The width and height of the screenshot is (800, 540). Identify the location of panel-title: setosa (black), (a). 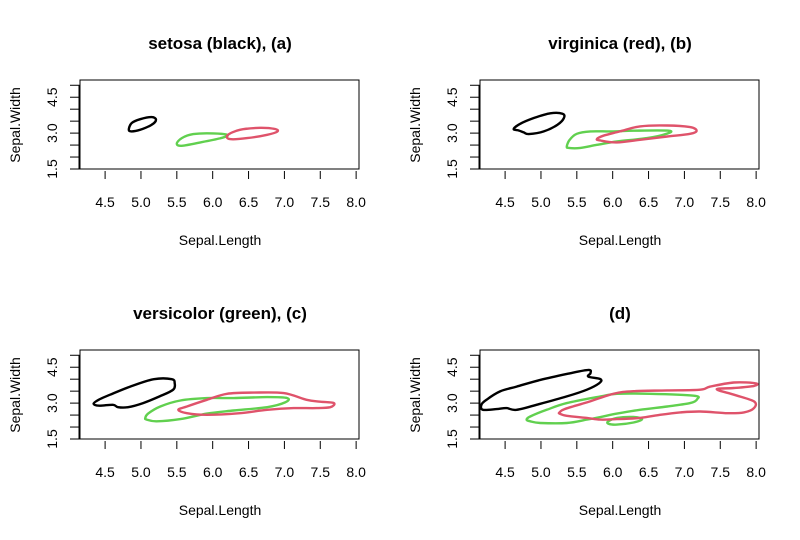
(220, 43).